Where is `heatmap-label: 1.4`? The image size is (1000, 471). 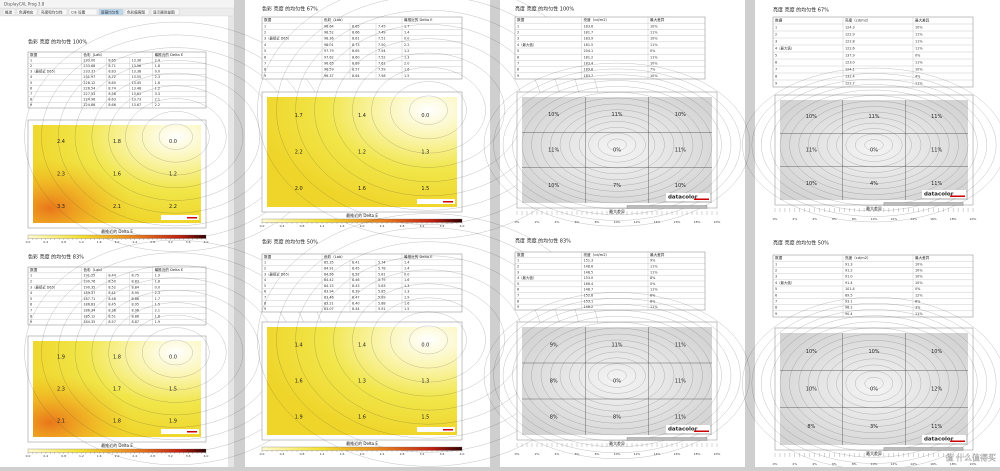
heatmap-label: 1.4 is located at coordinates (362, 346).